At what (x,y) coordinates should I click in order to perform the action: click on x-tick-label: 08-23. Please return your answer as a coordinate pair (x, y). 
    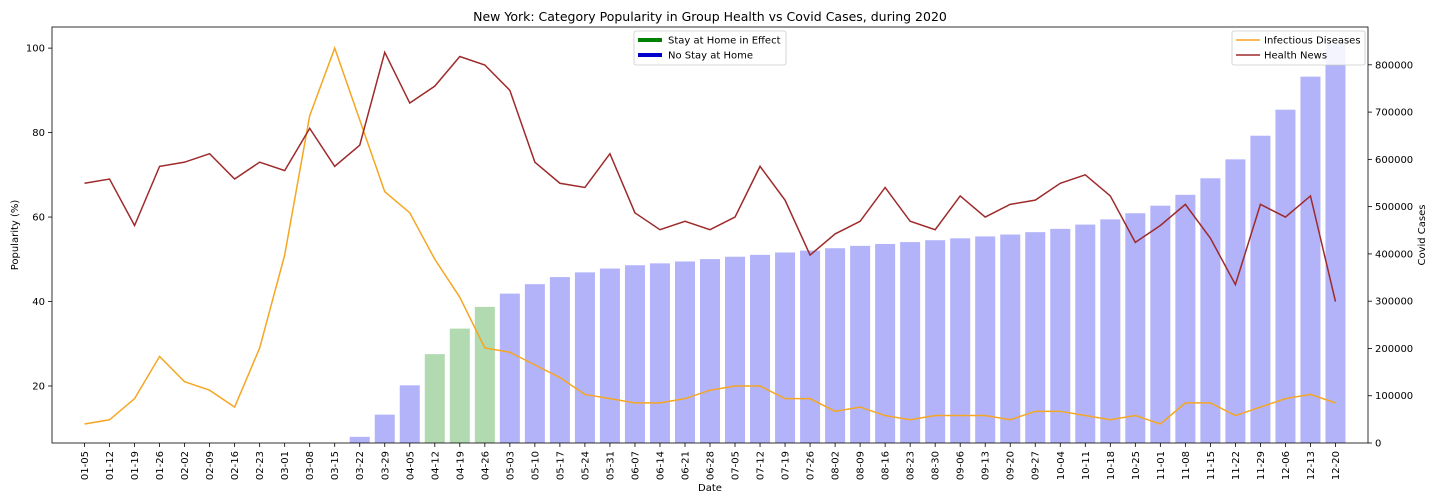
    Looking at the image, I should click on (911, 465).